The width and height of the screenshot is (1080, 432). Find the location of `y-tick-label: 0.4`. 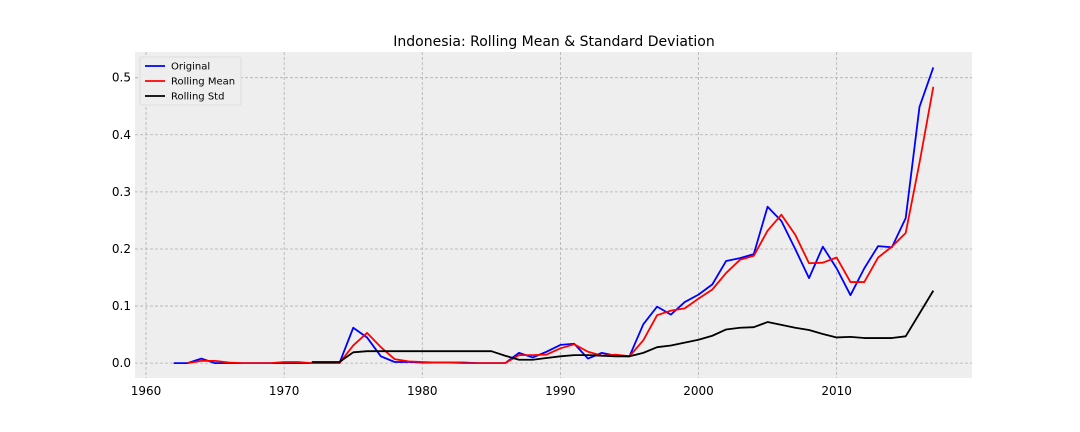

y-tick-label: 0.4 is located at coordinates (121, 135).